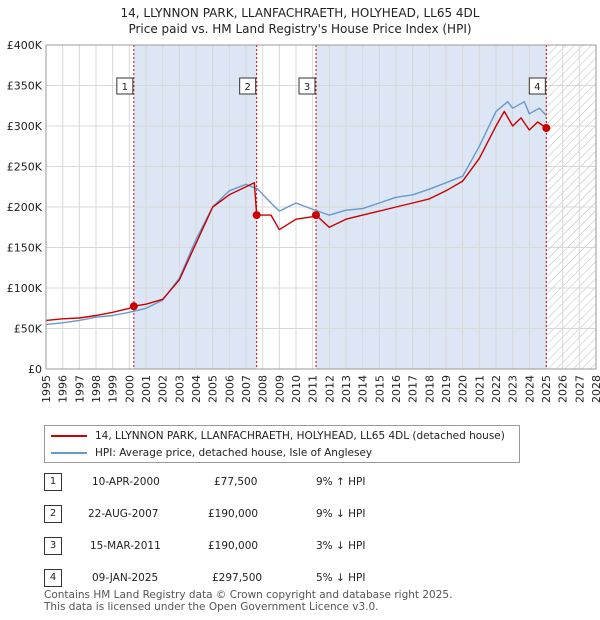 This screenshot has height=620, width=600. What do you see at coordinates (53, 546) in the screenshot?
I see `sale-number-badge: 3` at bounding box center [53, 546].